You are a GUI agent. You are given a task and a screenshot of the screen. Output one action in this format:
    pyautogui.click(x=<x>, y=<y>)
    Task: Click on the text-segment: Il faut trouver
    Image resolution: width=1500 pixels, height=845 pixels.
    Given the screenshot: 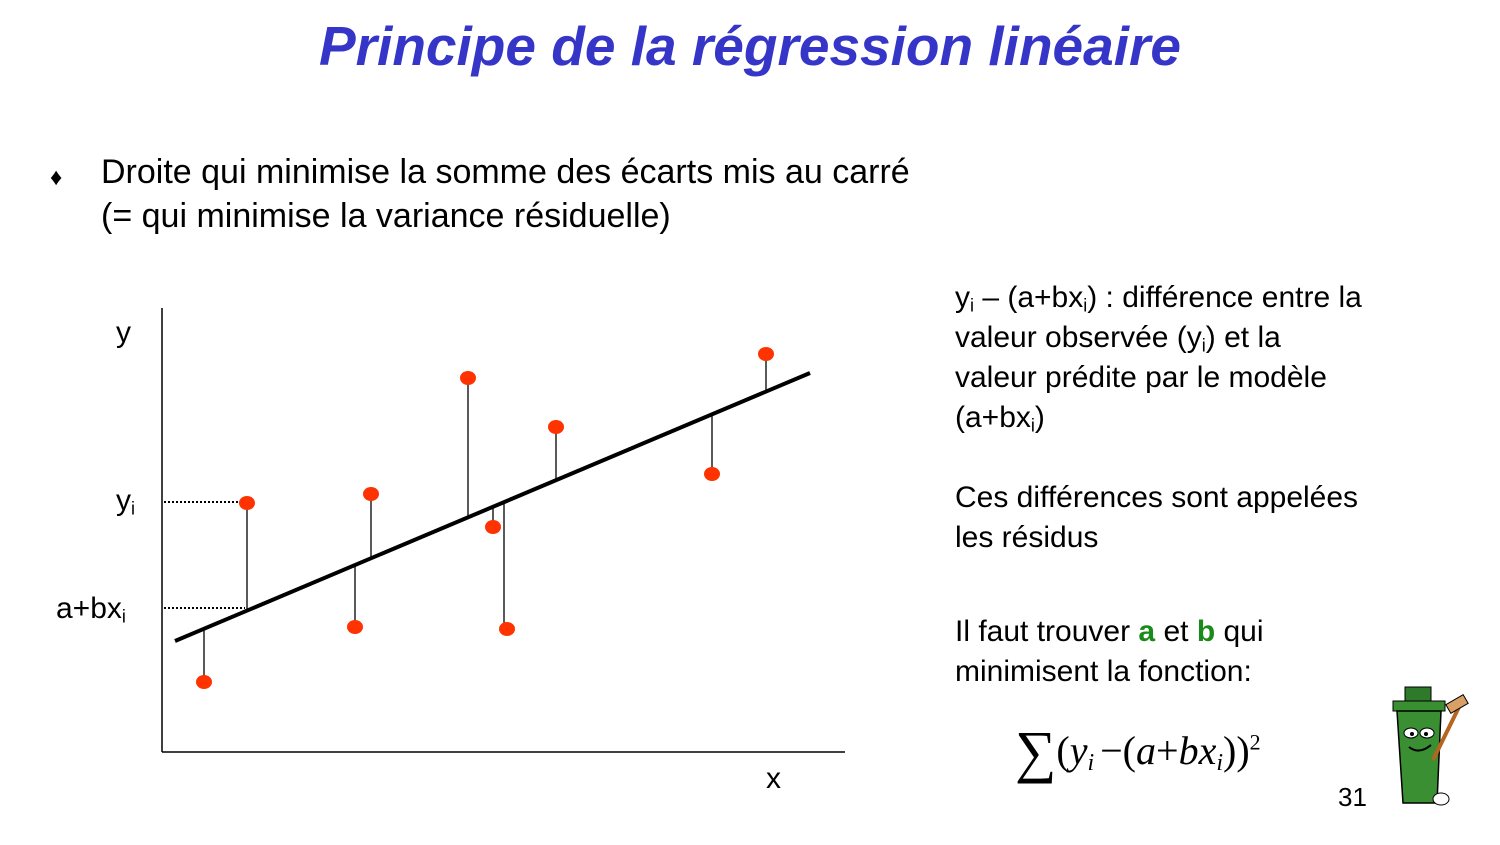 What is the action you would take?
    pyautogui.click(x=1047, y=631)
    